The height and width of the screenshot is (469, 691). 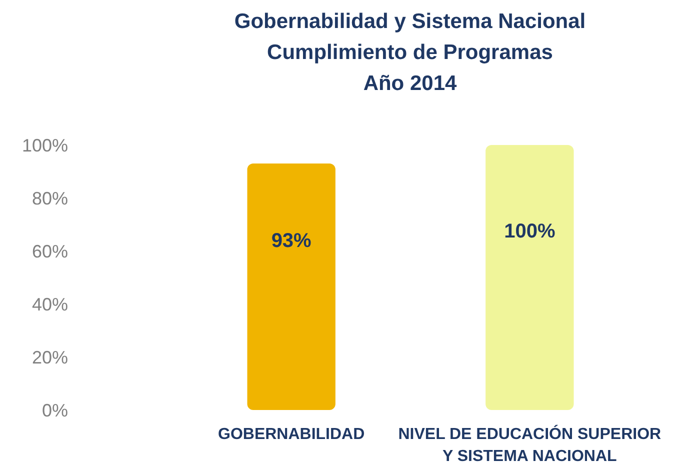 What do you see at coordinates (50, 251) in the screenshot?
I see `y-tick-label: 60%` at bounding box center [50, 251].